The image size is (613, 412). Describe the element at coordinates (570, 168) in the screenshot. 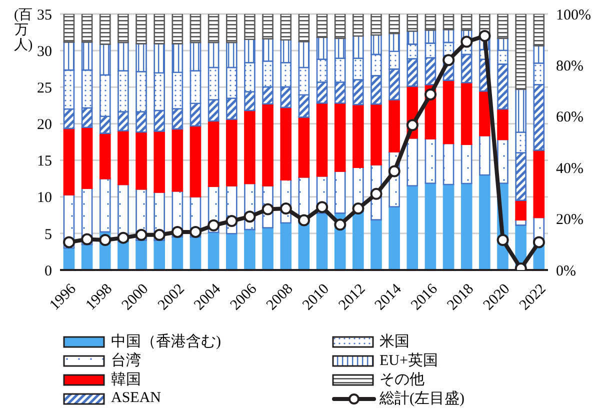

I see `y2-tick-label: 40%` at that location.